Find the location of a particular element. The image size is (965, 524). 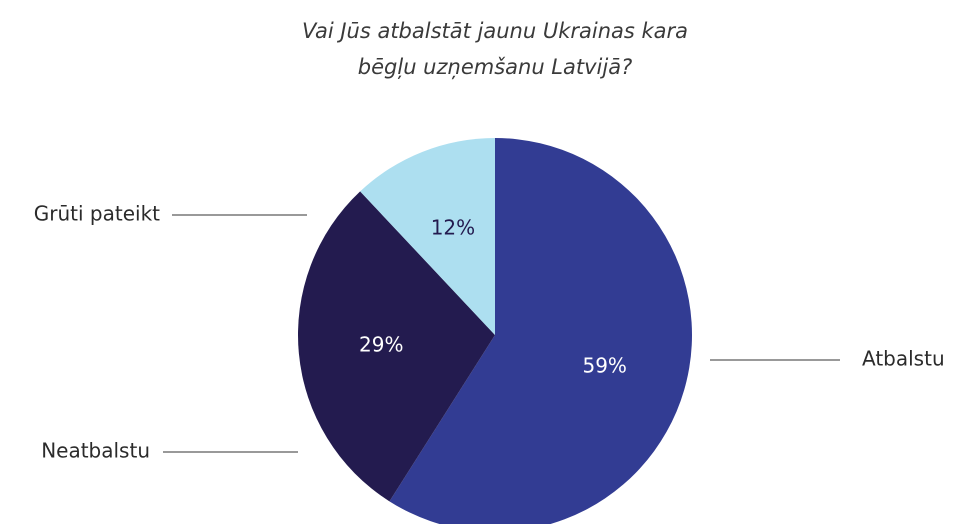

value-label: 12% is located at coordinates (453, 227).